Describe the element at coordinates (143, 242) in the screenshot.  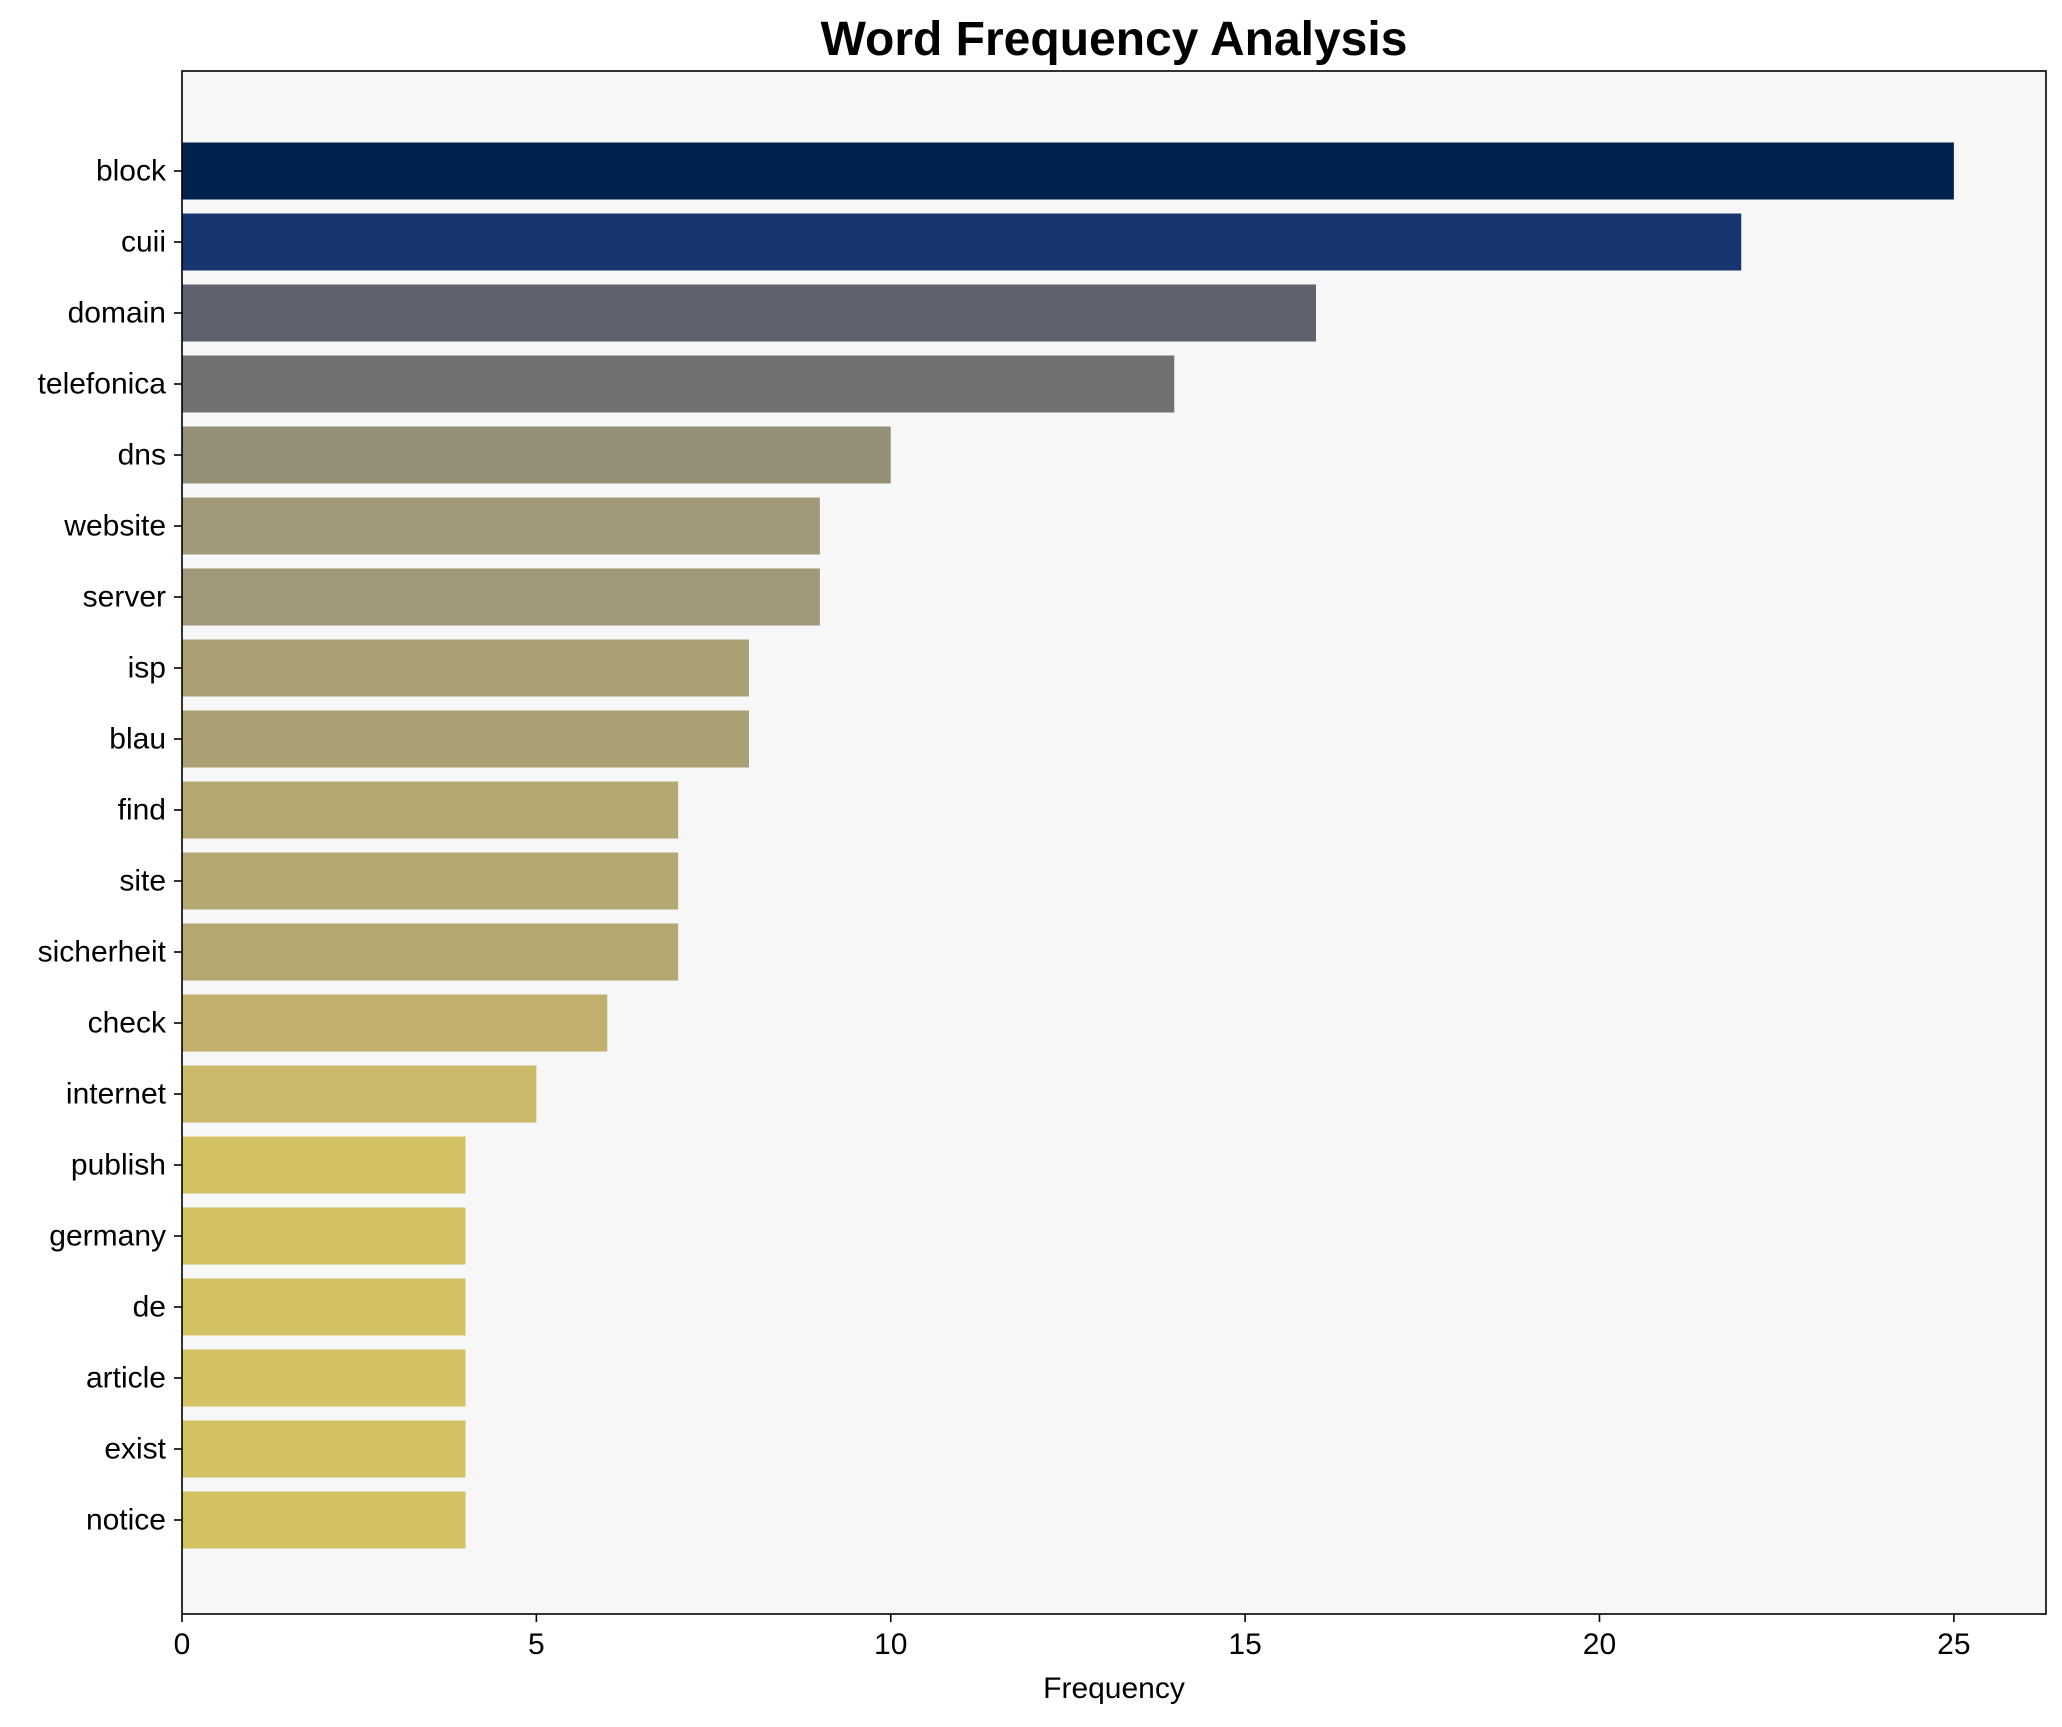
I see `y-tick-label: cuii` at that location.